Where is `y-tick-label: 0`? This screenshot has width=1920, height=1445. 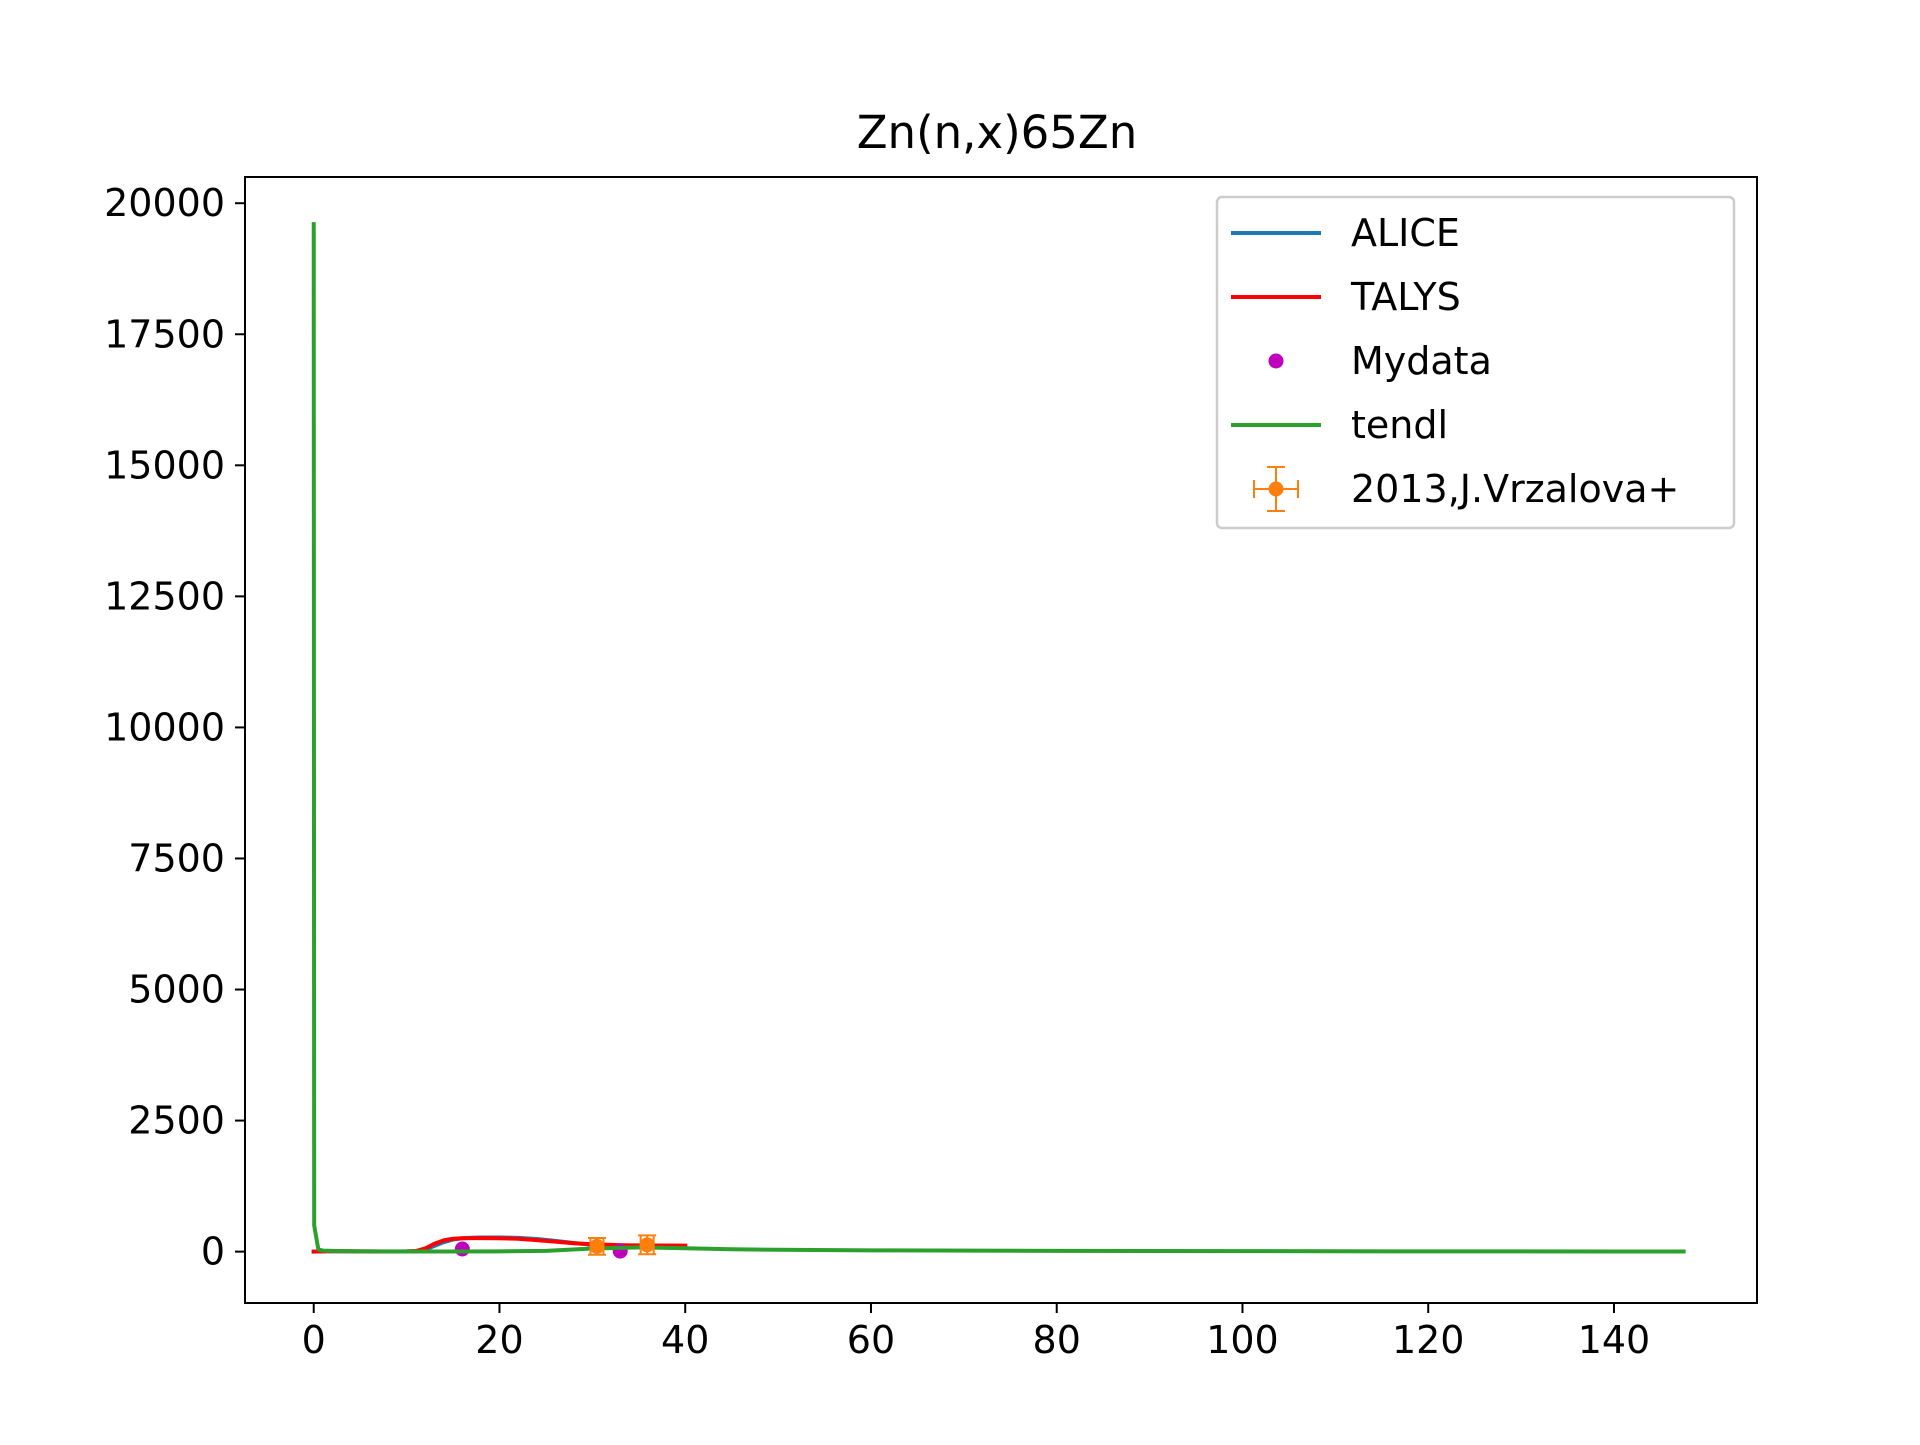
y-tick-label: 0 is located at coordinates (213, 1252).